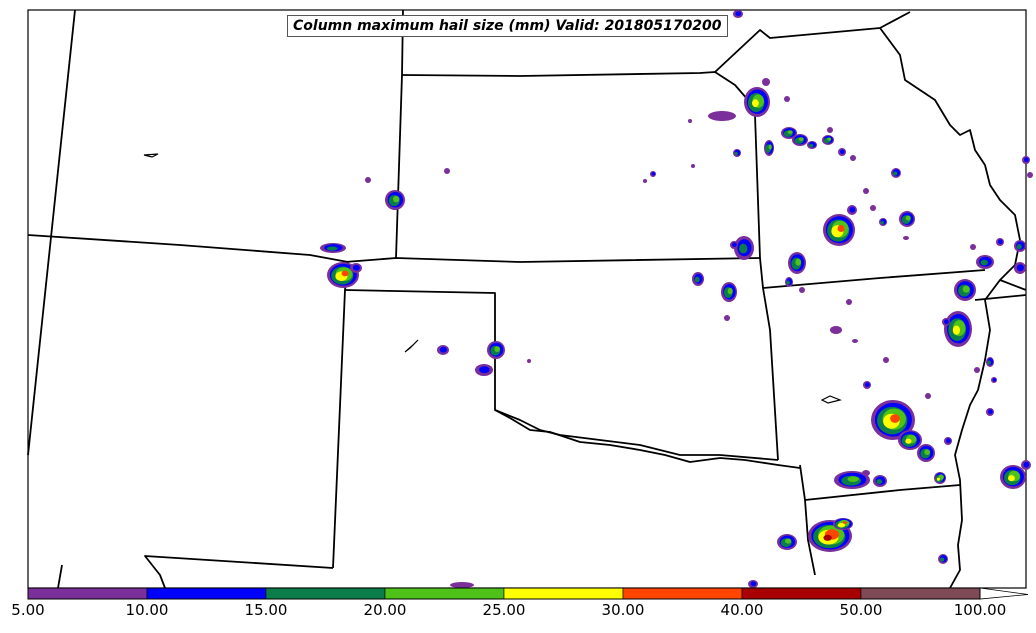 This screenshot has height=633, width=1036. I want to click on colorbar-tick-label: 25.00, so click(504, 610).